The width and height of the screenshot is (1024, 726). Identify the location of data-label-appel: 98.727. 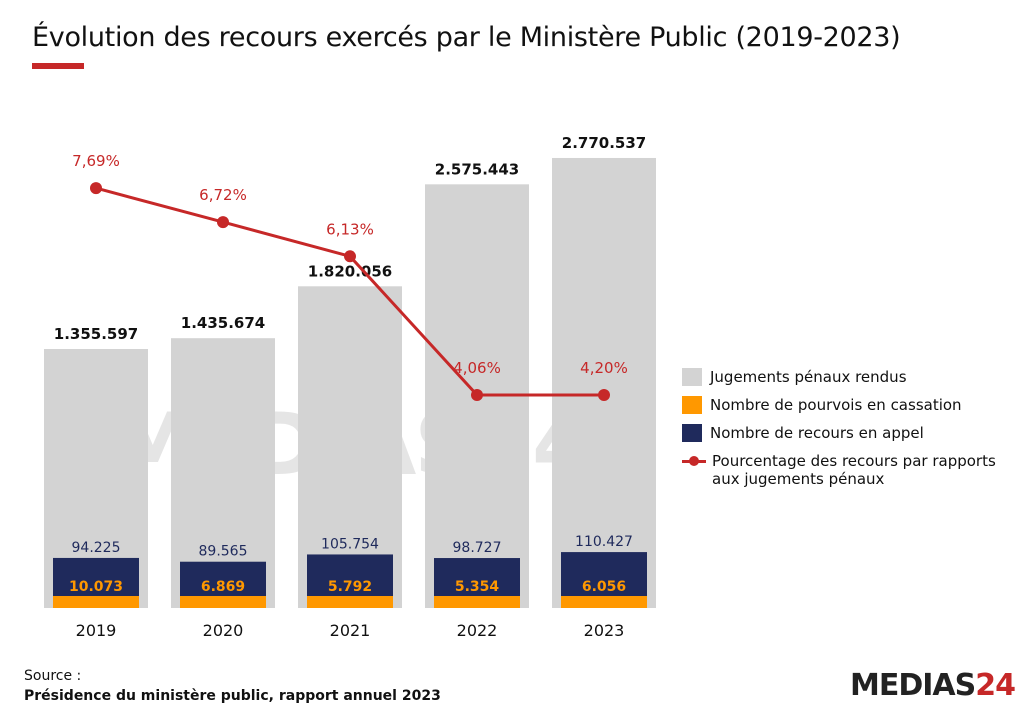
(477, 548).